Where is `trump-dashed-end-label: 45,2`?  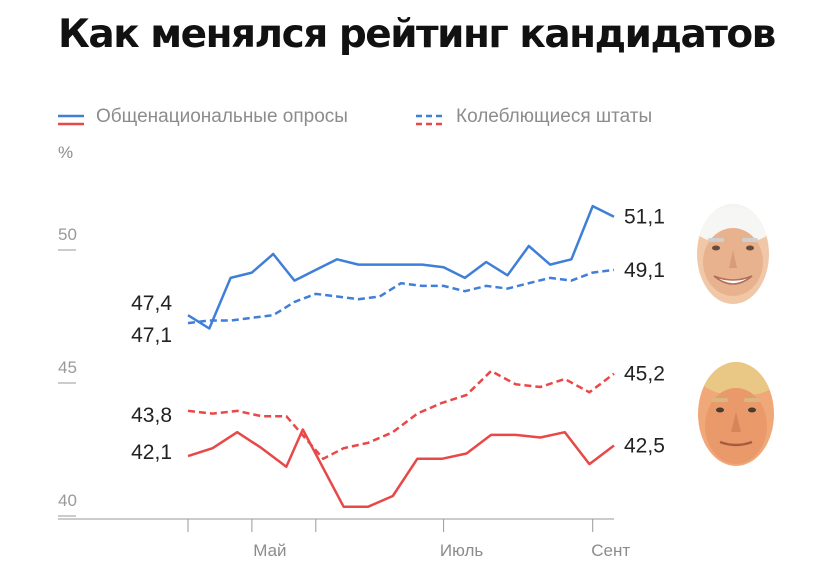 trump-dashed-end-label: 45,2 is located at coordinates (644, 374).